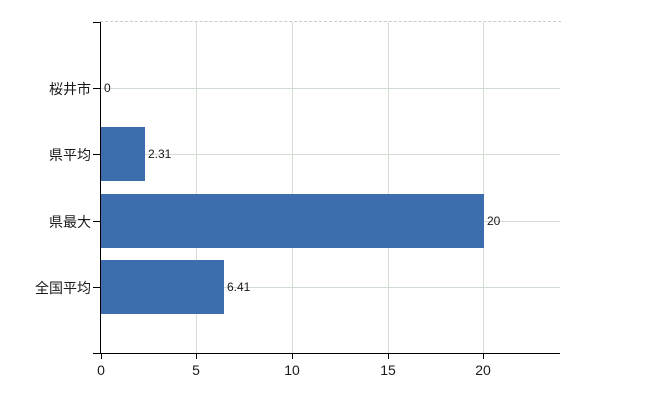  What do you see at coordinates (70, 222) in the screenshot?
I see `y-category-label: 県最大` at bounding box center [70, 222].